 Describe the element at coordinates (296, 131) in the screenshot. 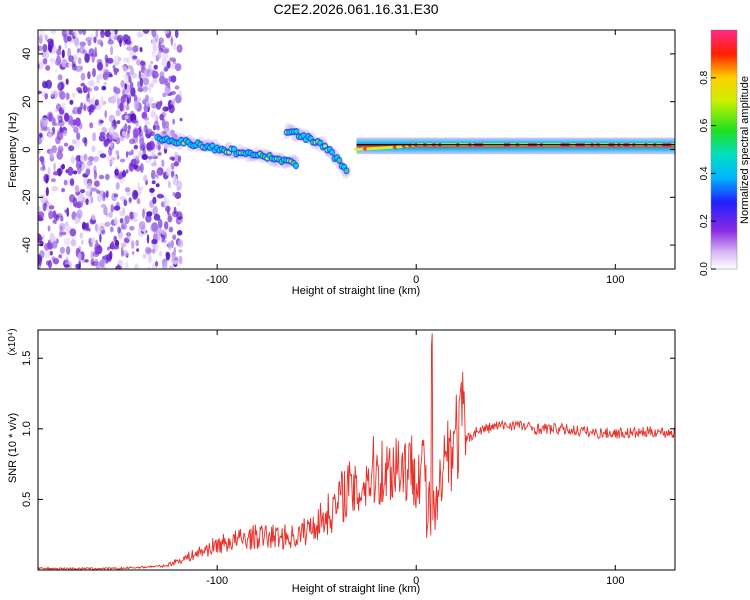

I see `streak-core-inner` at that location.